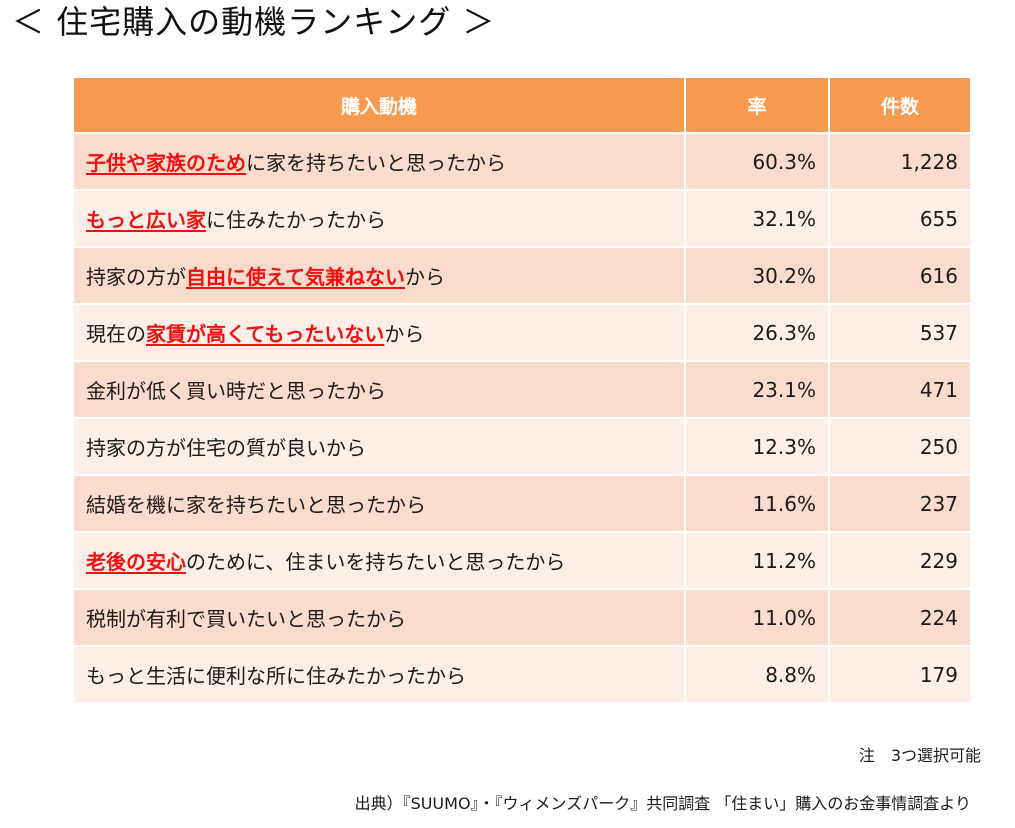 The image size is (1015, 828). What do you see at coordinates (900, 674) in the screenshot?
I see `count-cell: 179` at bounding box center [900, 674].